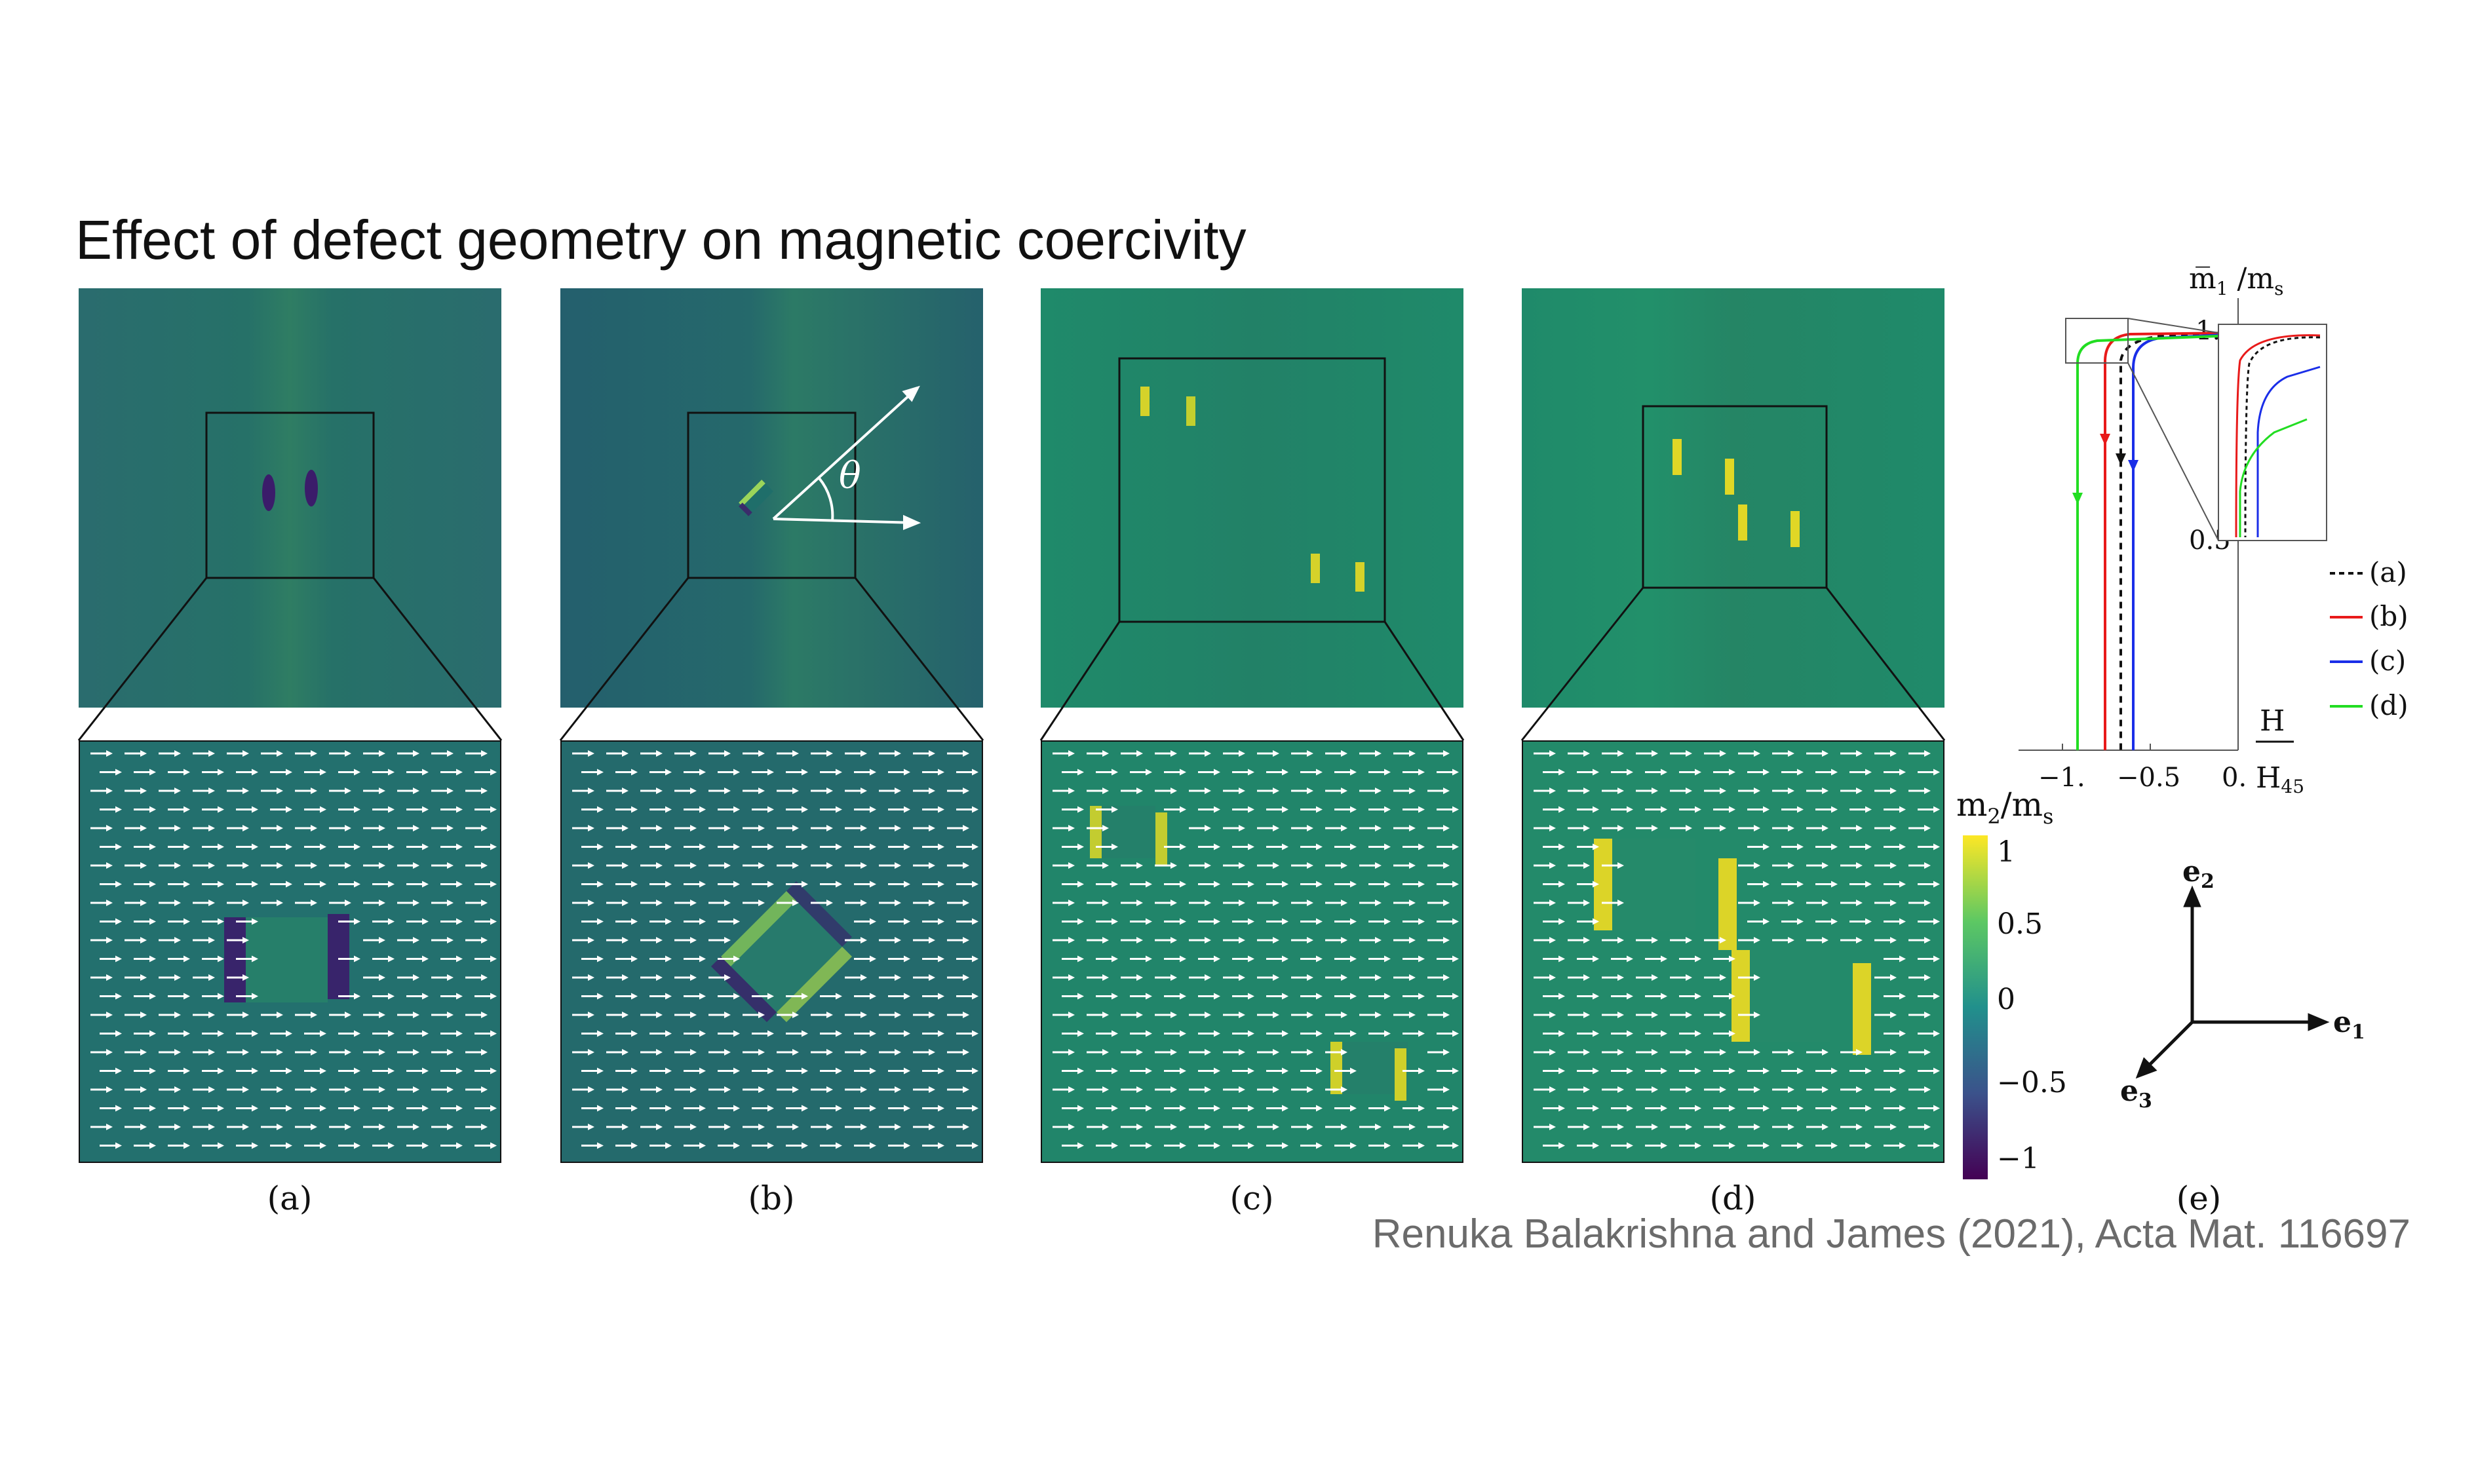  Describe the element at coordinates (2388, 572) in the screenshot. I see `legend-entry: (a)` at that location.